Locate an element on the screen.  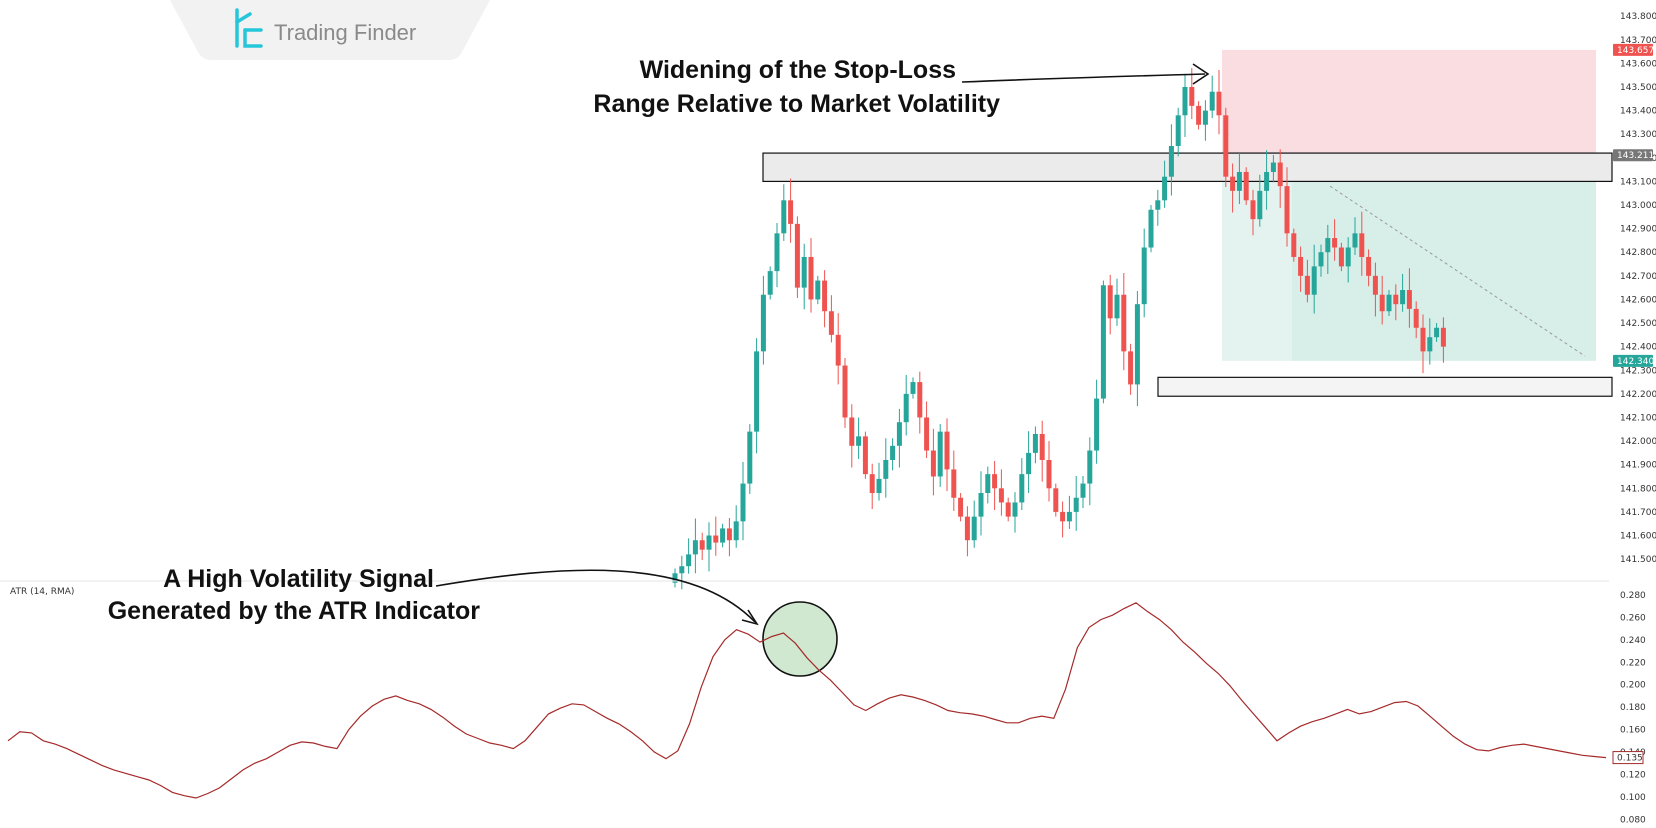
price-tick-label: 141.800 is located at coordinates (1638, 489).